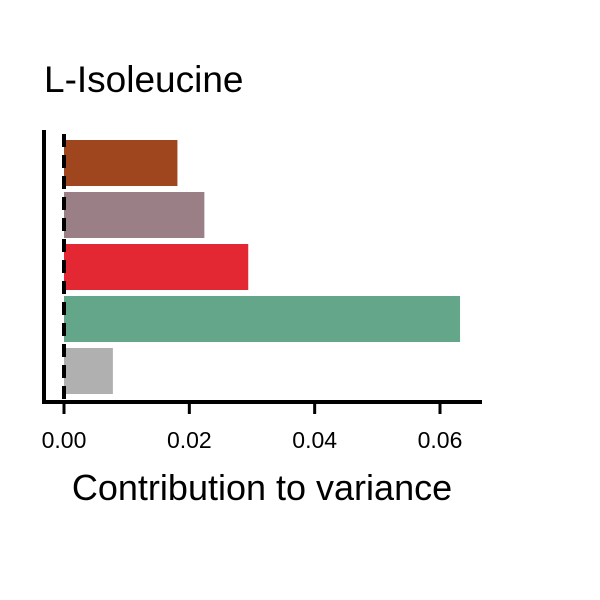 The height and width of the screenshot is (600, 600). Describe the element at coordinates (252, 427) in the screenshot. I see `x-ticks: 0.00 0.02 0.04 0.06` at that location.